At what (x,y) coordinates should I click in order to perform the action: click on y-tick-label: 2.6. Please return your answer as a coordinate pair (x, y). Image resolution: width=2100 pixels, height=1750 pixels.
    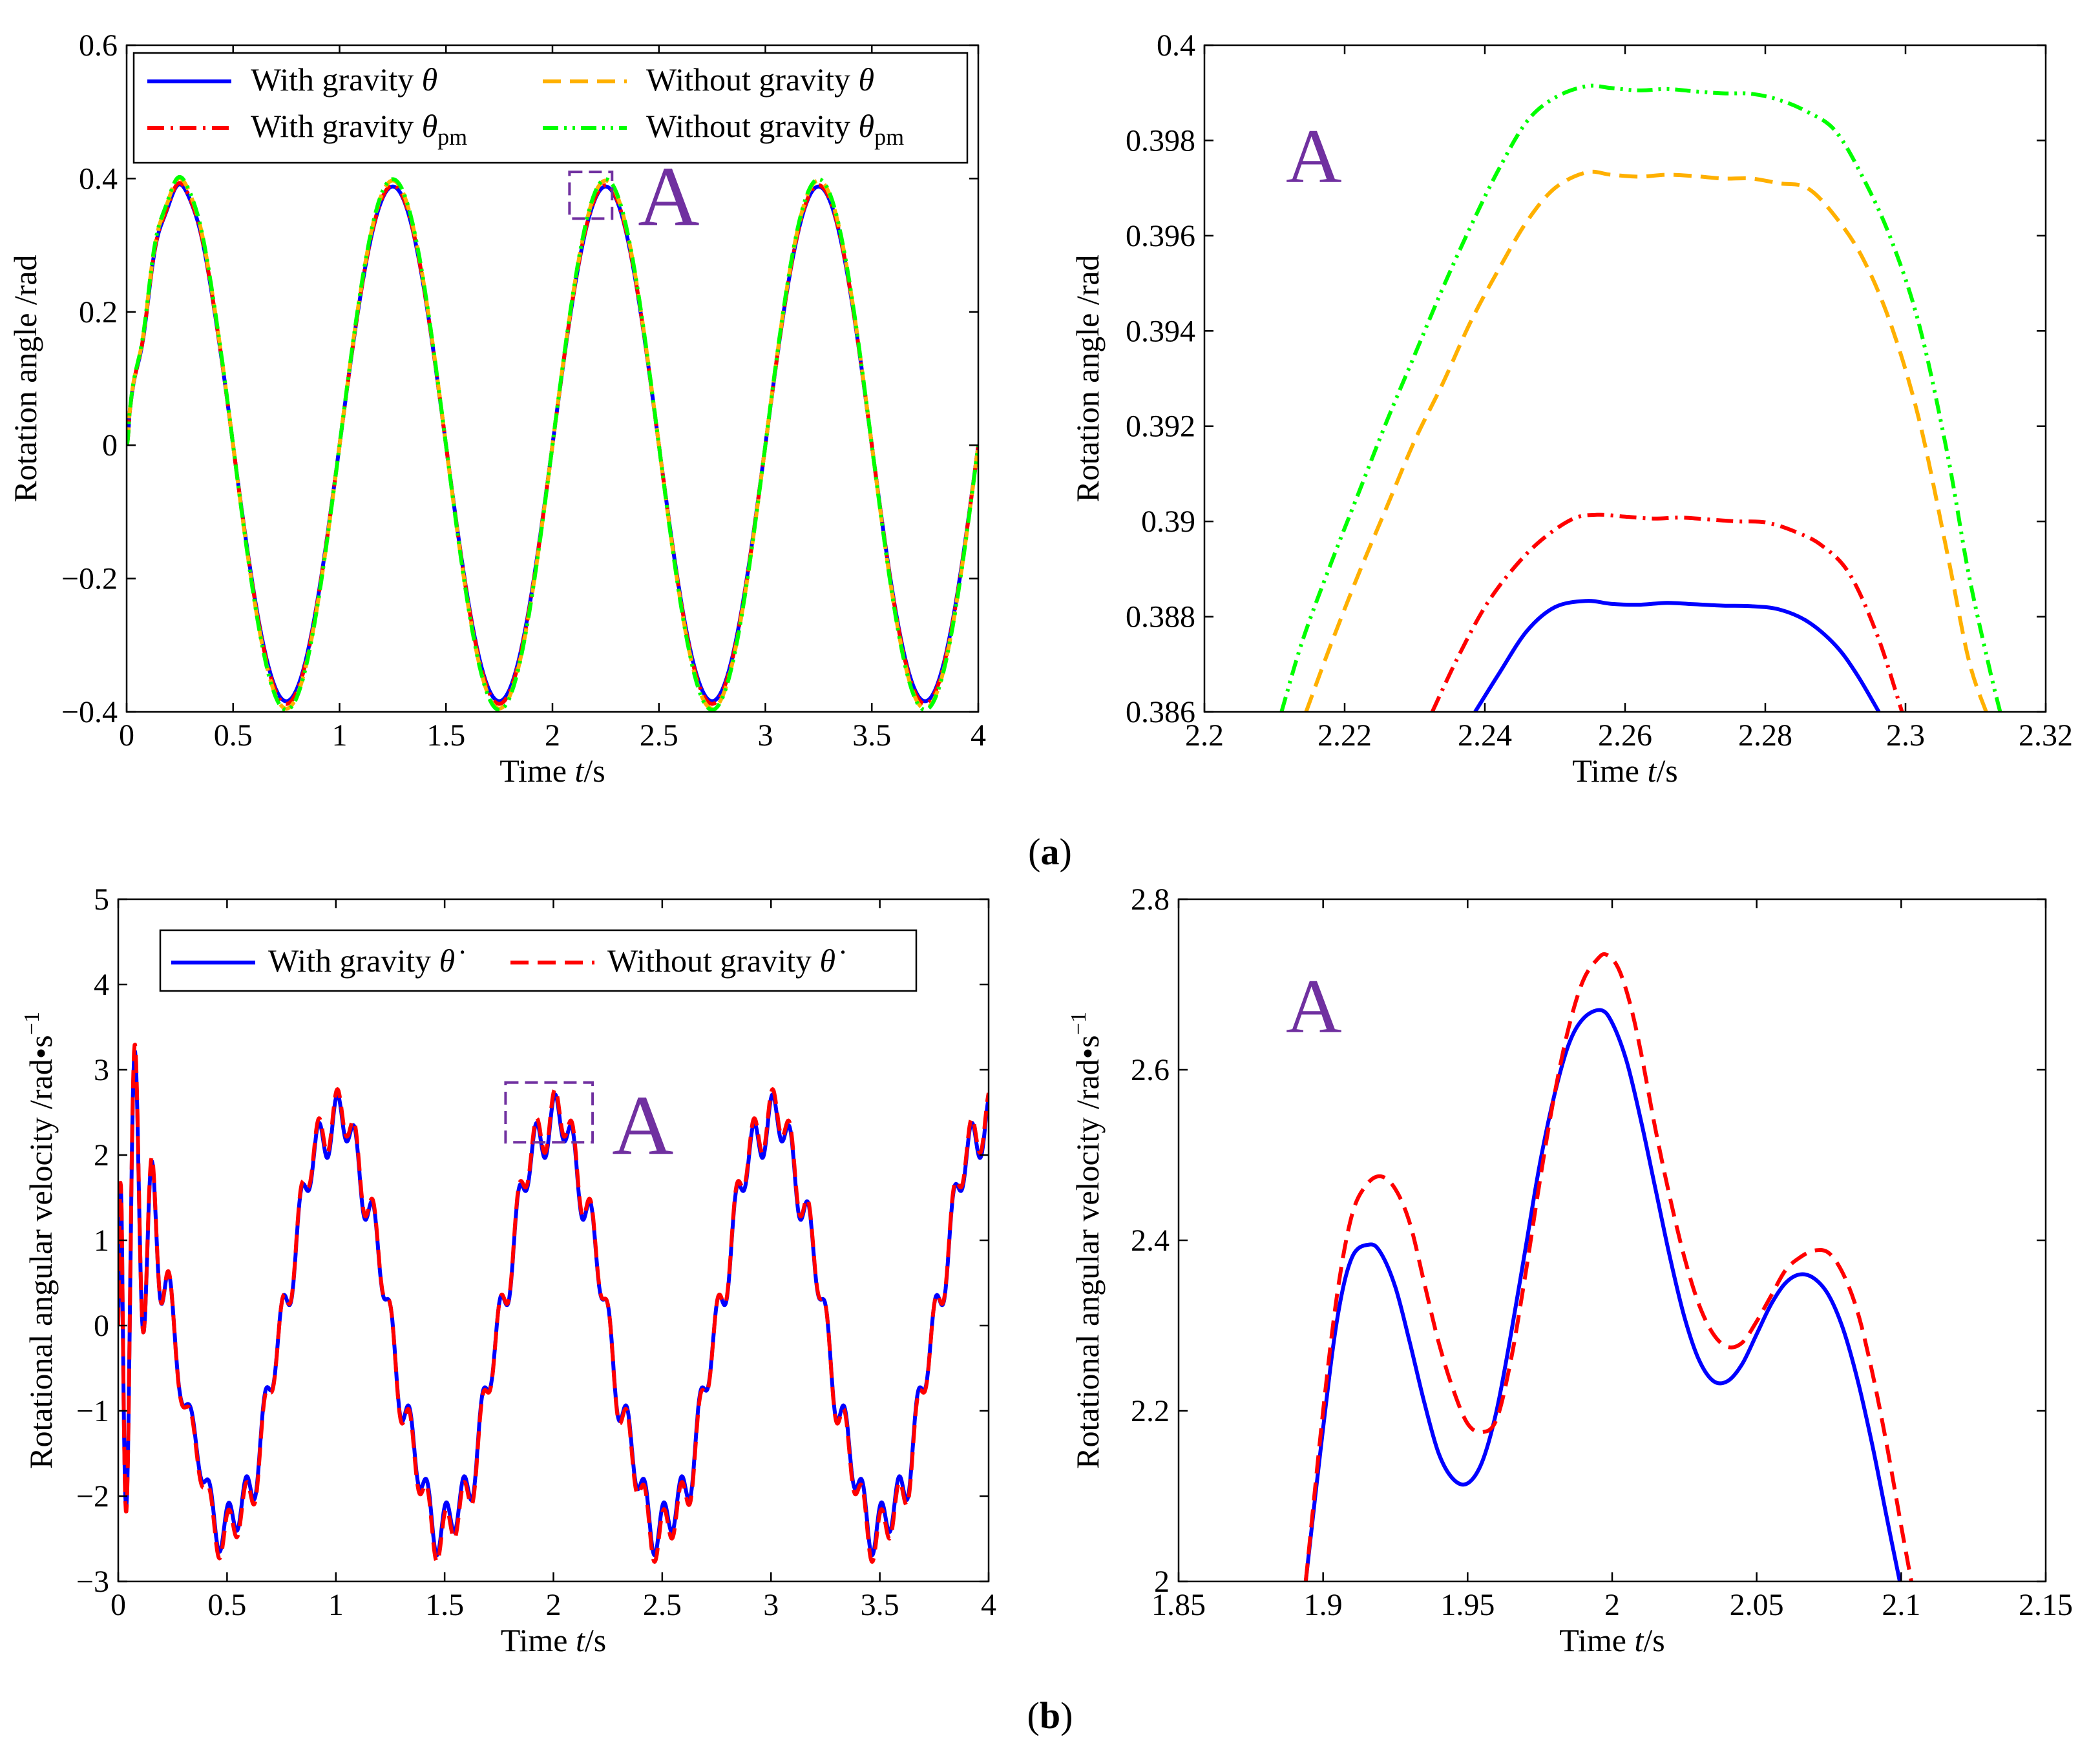
    Looking at the image, I should click on (1151, 1070).